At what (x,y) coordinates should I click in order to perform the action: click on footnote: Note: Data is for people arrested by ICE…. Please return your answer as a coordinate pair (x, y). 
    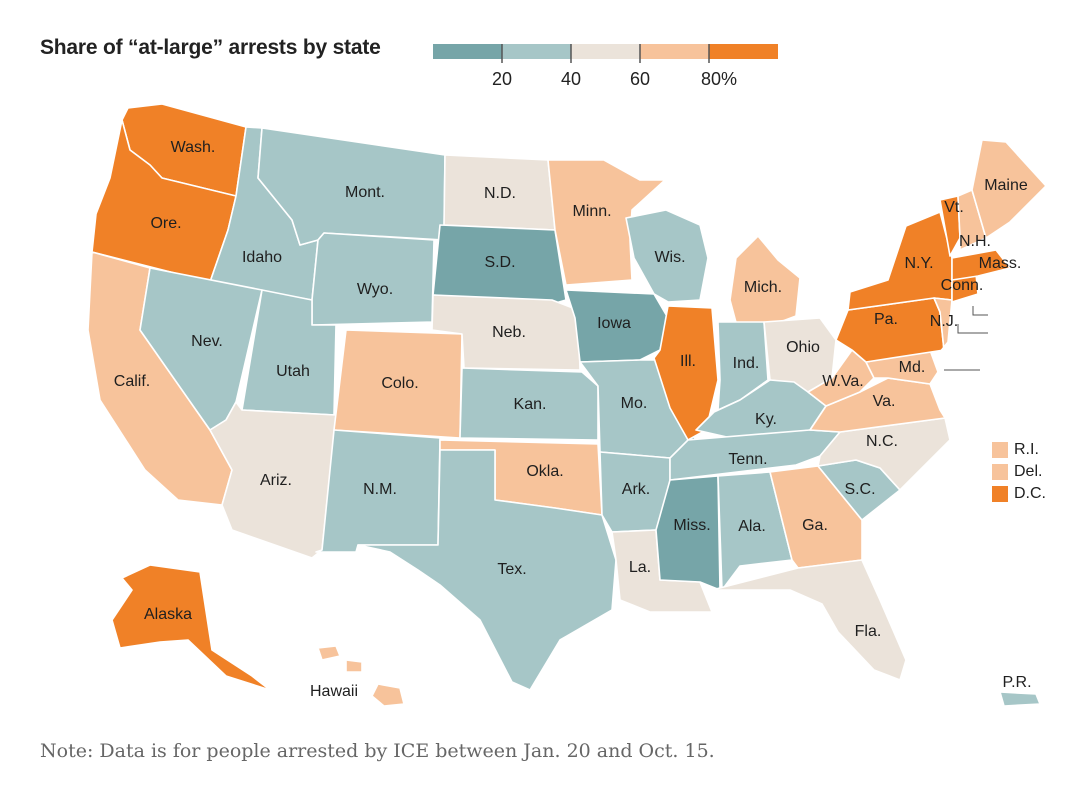
    Looking at the image, I should click on (377, 751).